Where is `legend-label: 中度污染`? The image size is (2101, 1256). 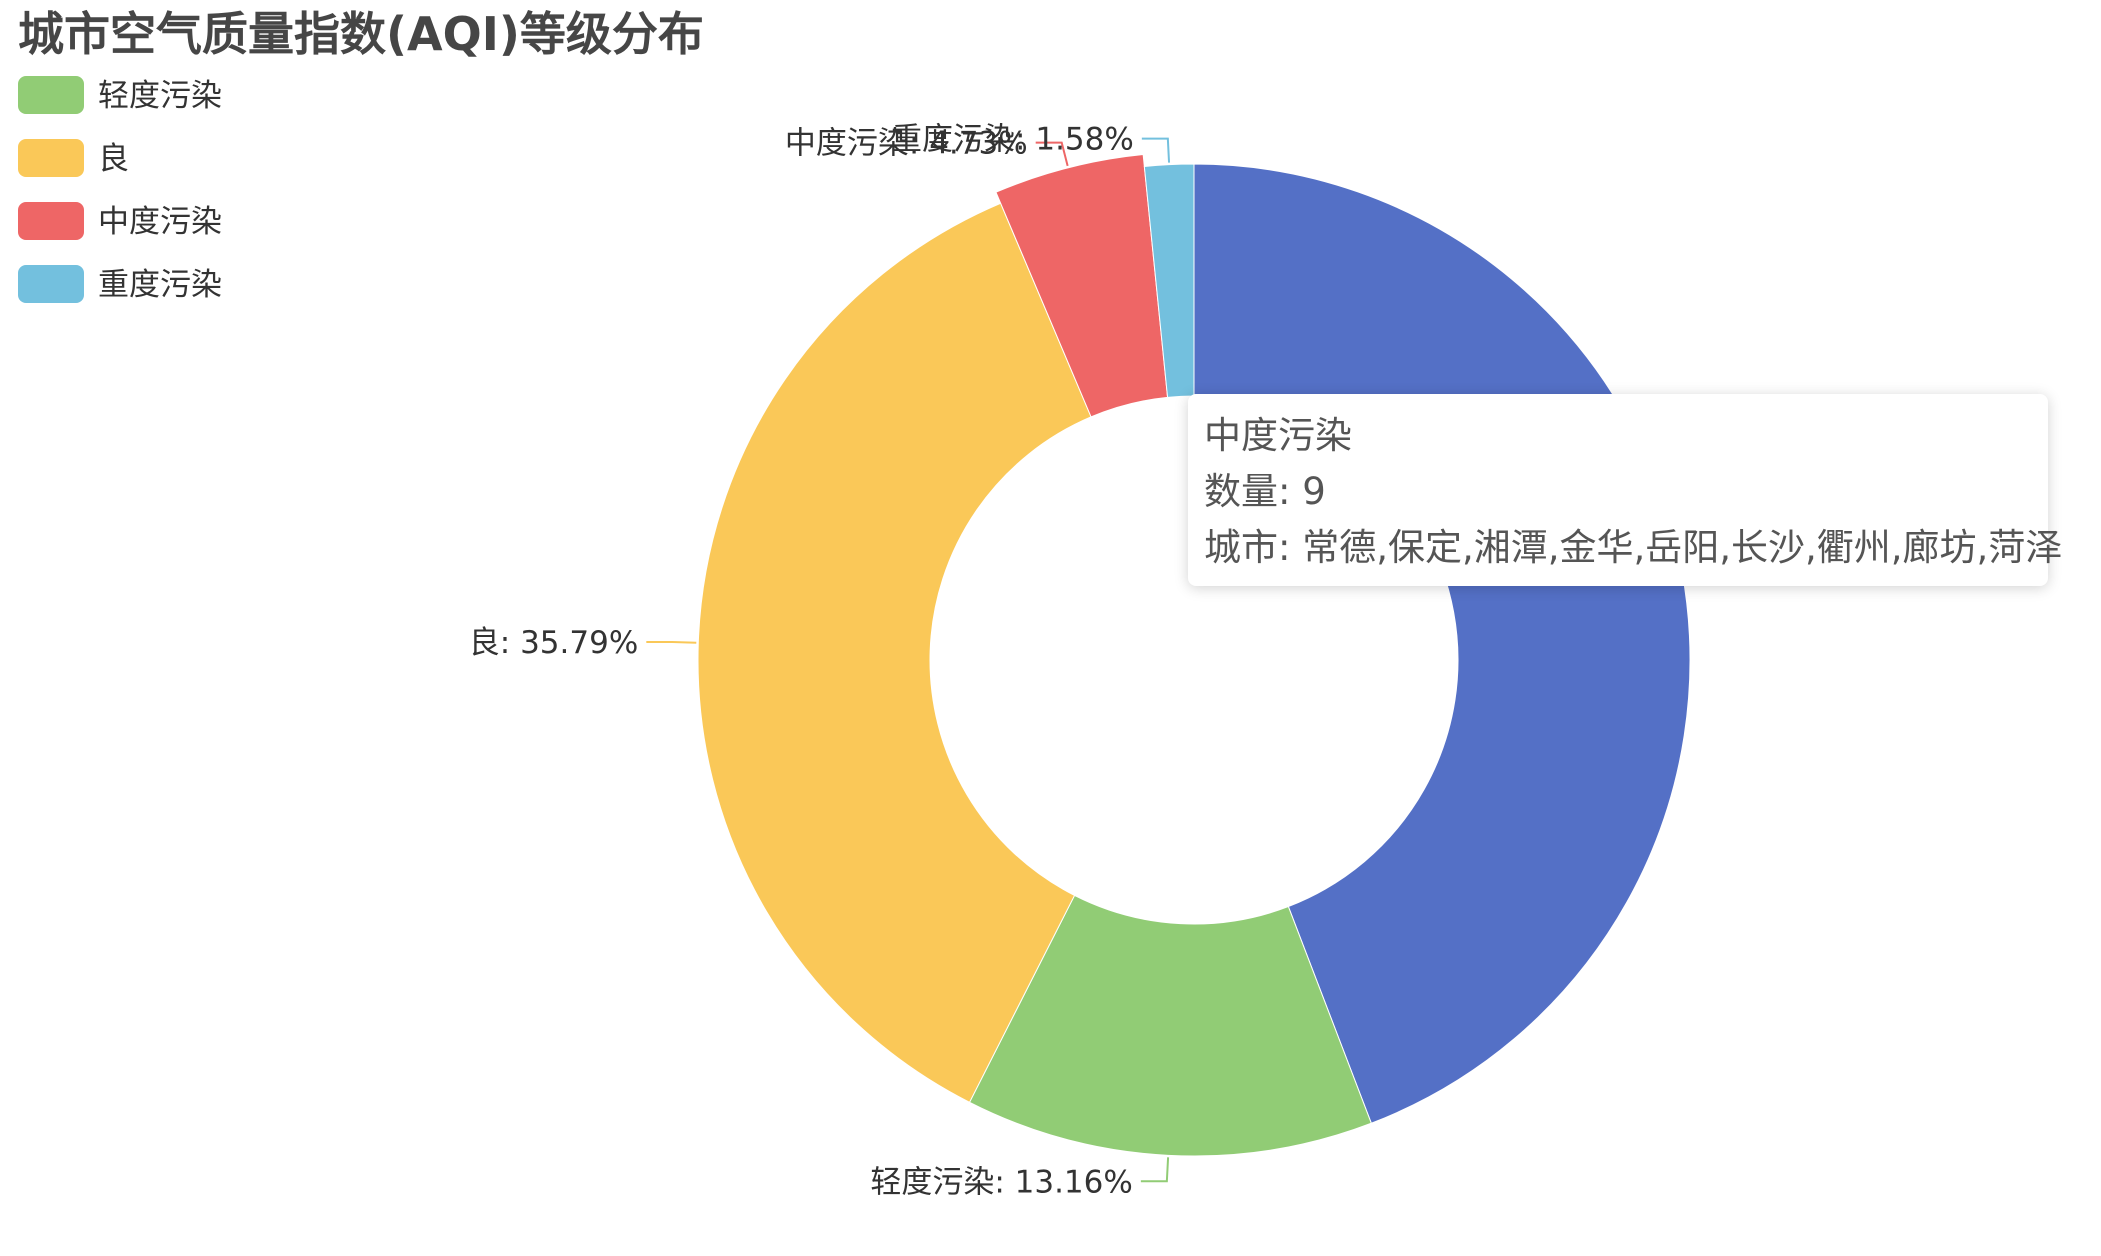 legend-label: 中度污染 is located at coordinates (160, 222).